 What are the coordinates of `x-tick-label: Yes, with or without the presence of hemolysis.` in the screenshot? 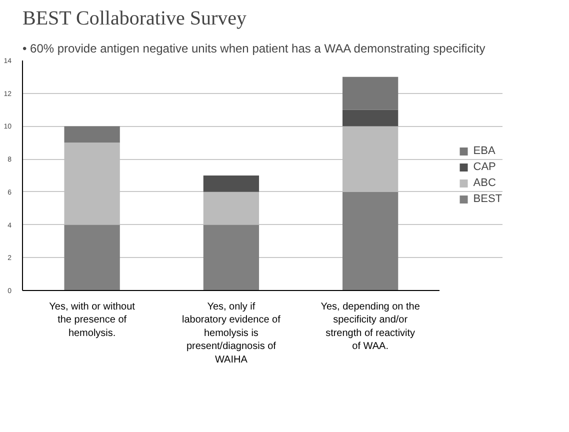 It's located at (92, 320).